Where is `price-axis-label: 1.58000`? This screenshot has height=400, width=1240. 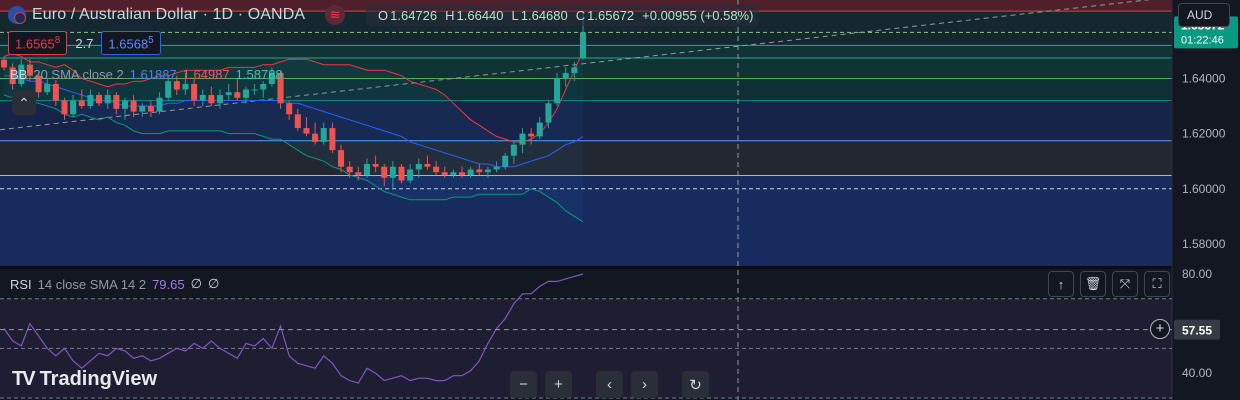 price-axis-label: 1.58000 is located at coordinates (1204, 244).